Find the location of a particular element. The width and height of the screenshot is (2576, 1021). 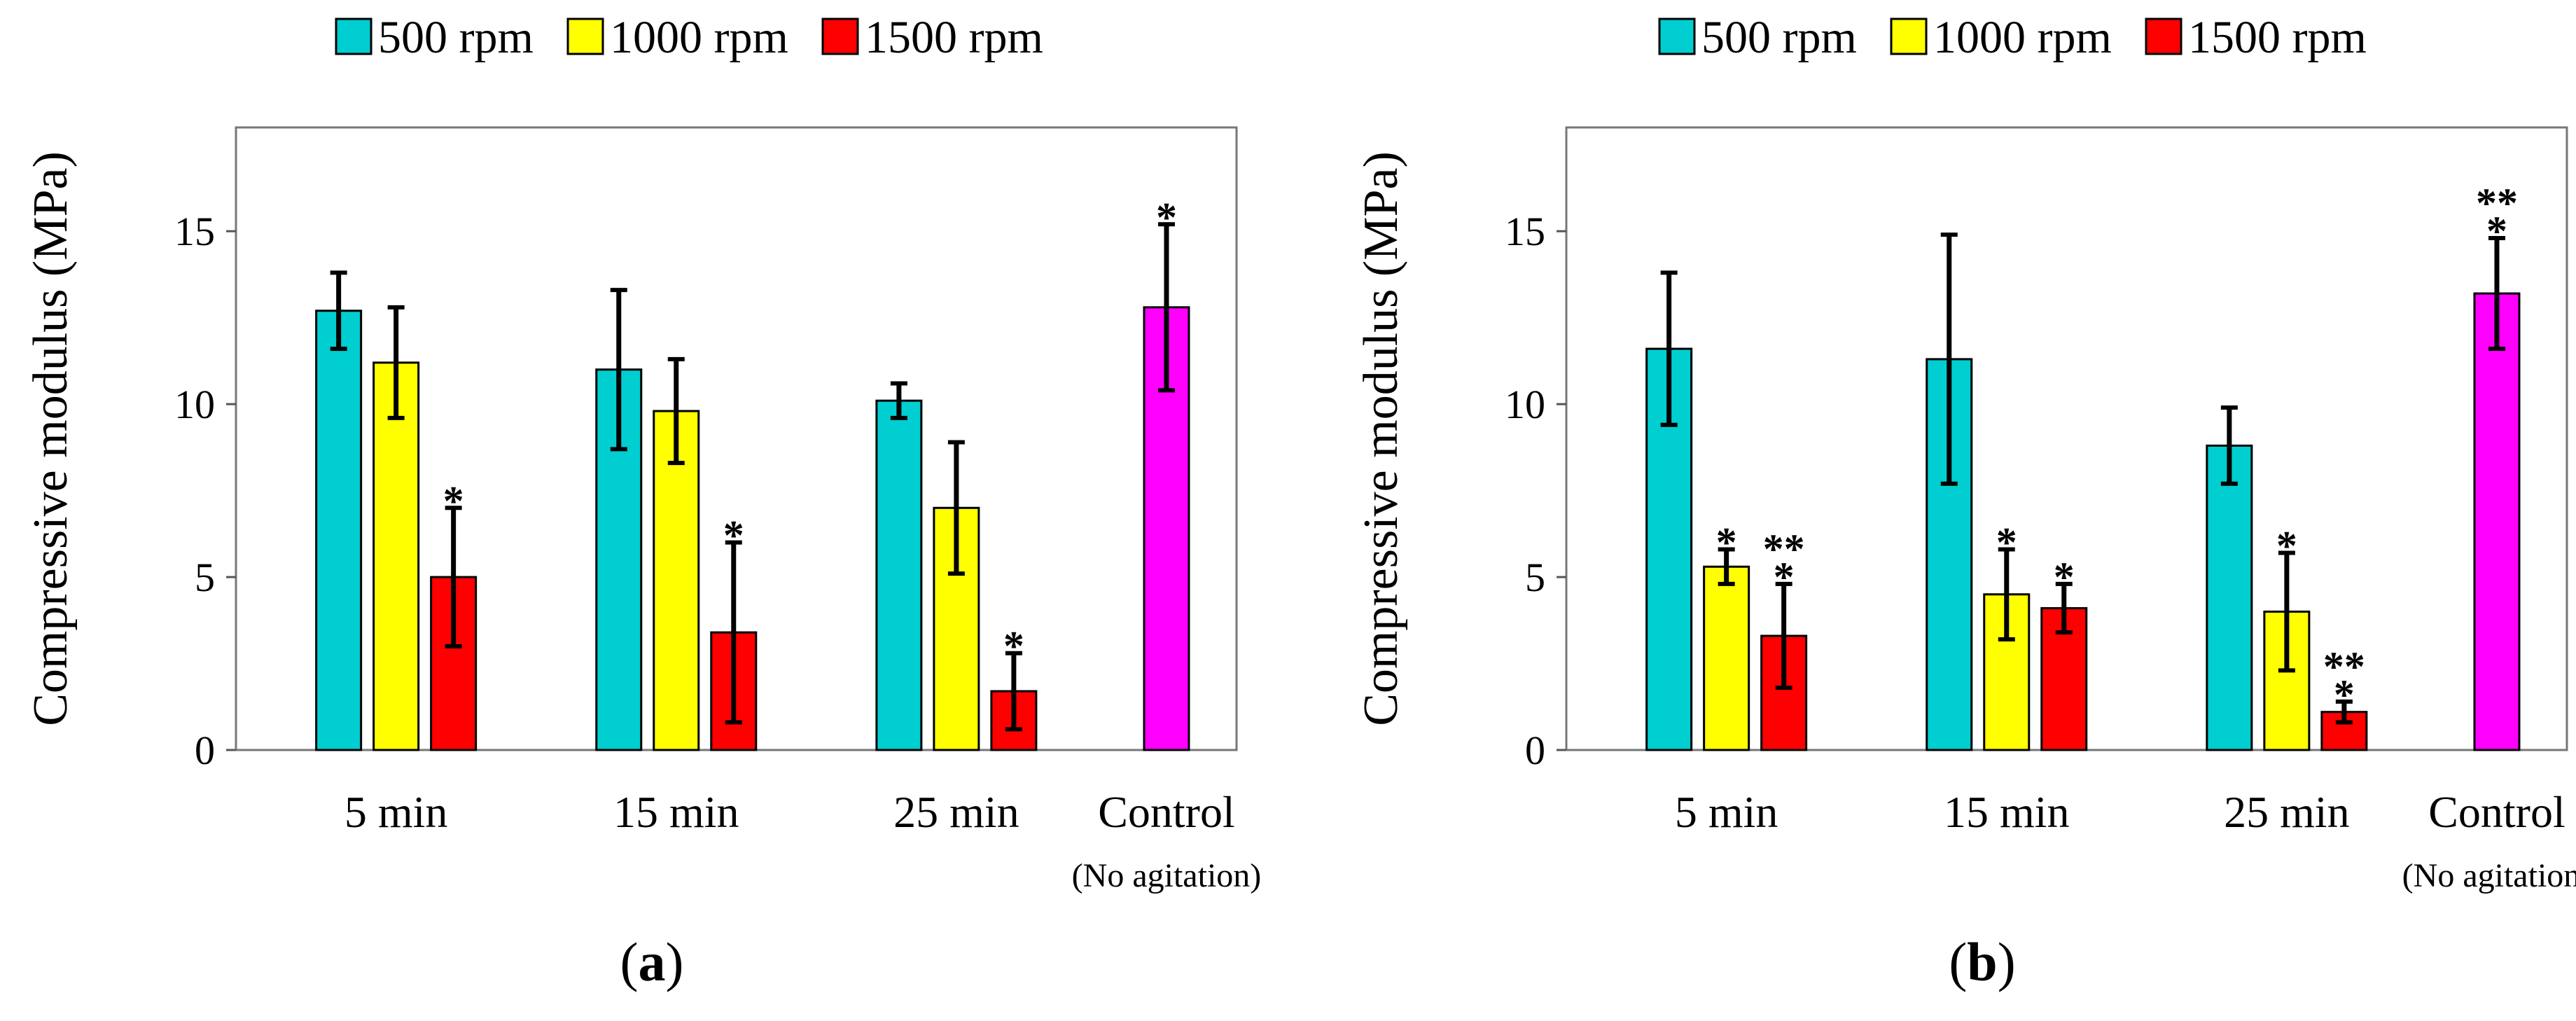

panel-label-letter: a is located at coordinates (652, 961).